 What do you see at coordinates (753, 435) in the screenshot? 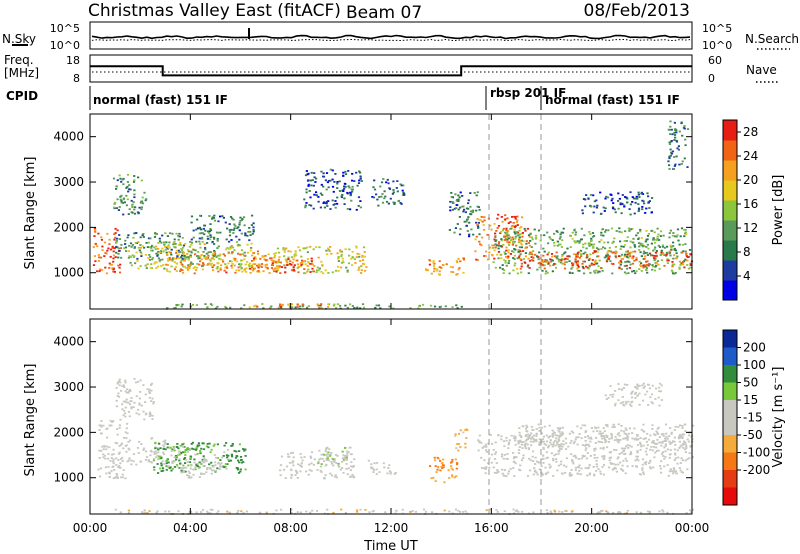
I see `velocity-colorbar-tick-label: -50` at bounding box center [753, 435].